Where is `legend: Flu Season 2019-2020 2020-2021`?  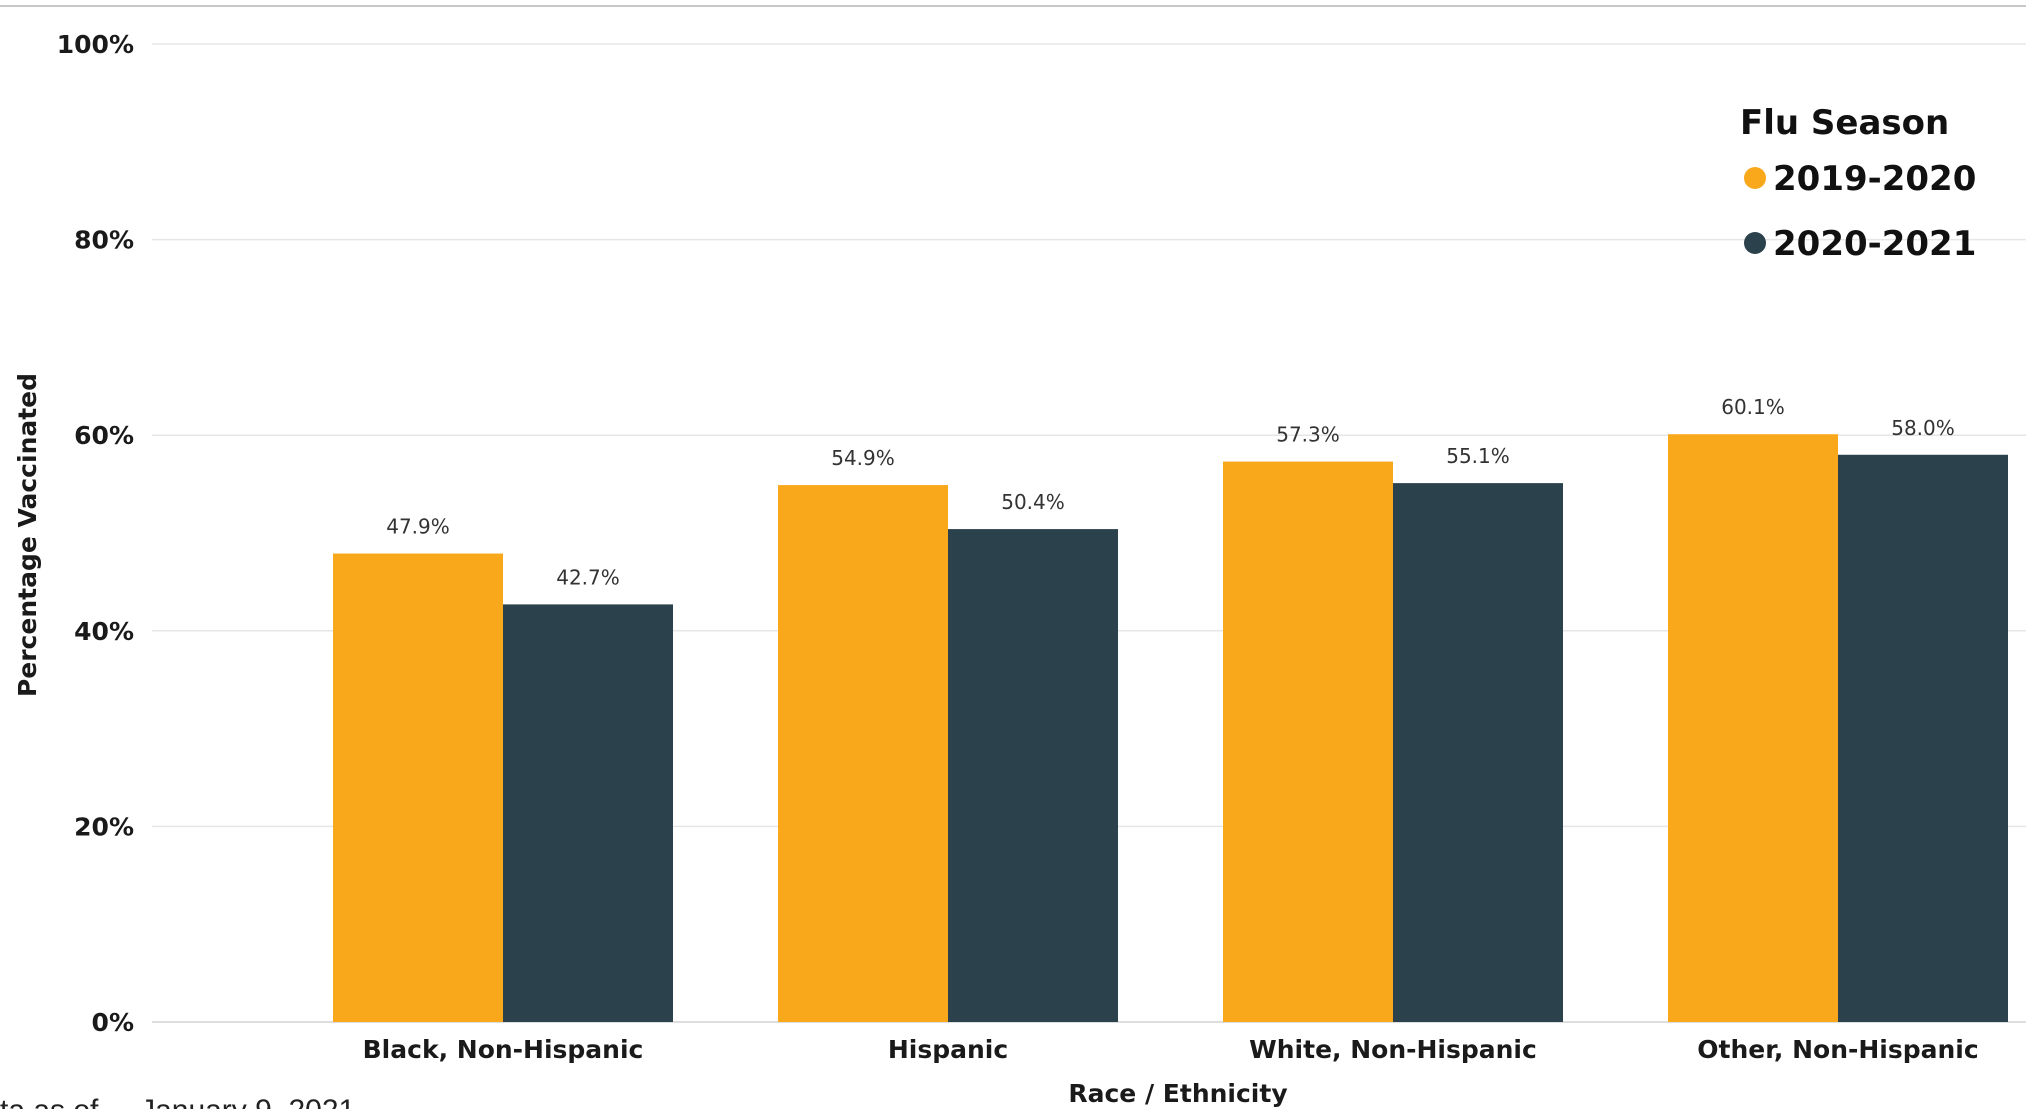 legend: Flu Season 2019-2020 2020-2021 is located at coordinates (1858, 183).